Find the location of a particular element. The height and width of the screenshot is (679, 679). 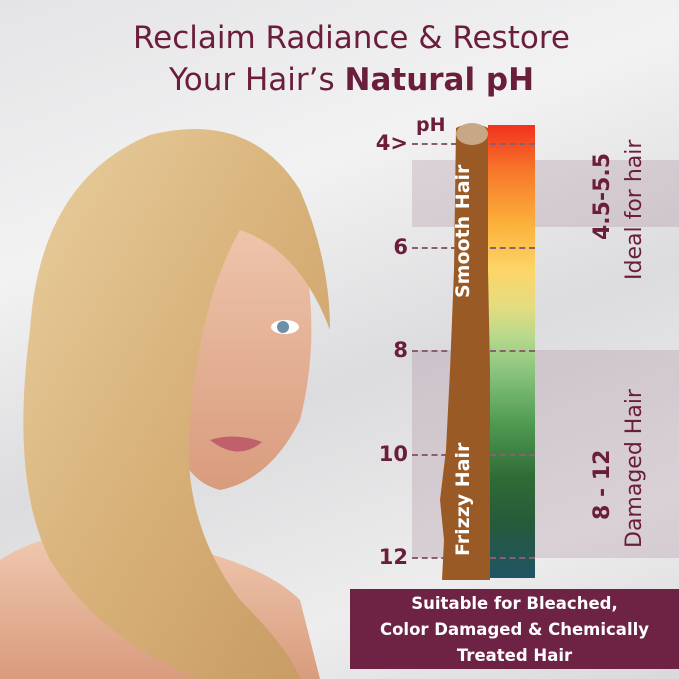

ideal-range-value: 4.5-5.5 is located at coordinates (602, 196).